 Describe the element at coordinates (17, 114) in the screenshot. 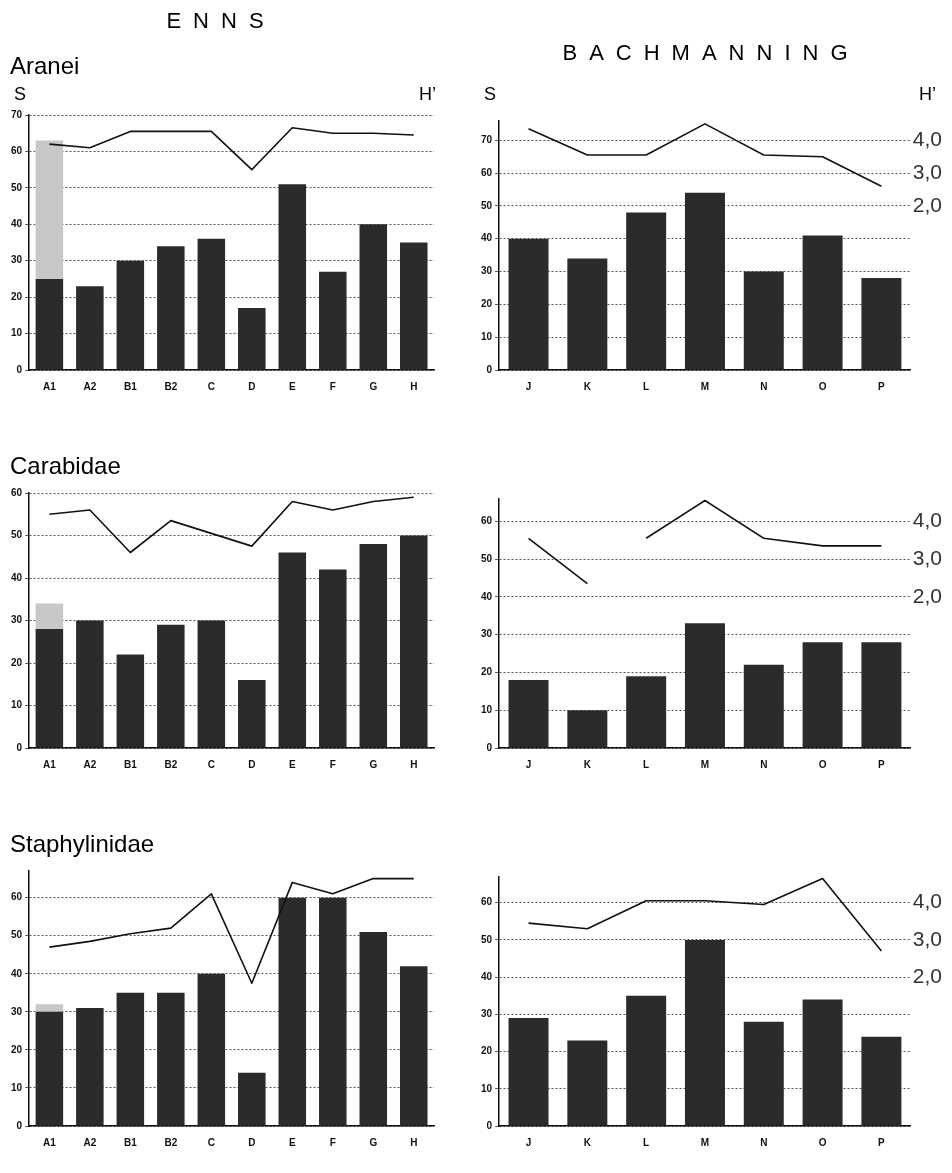

I see `y-tick-label: 70` at that location.